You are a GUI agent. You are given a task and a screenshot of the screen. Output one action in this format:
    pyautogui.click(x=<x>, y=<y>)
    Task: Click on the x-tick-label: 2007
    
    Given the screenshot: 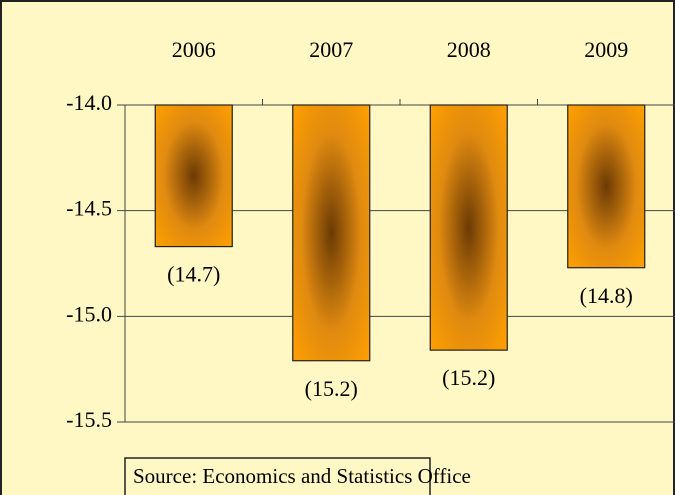 What is the action you would take?
    pyautogui.click(x=331, y=49)
    